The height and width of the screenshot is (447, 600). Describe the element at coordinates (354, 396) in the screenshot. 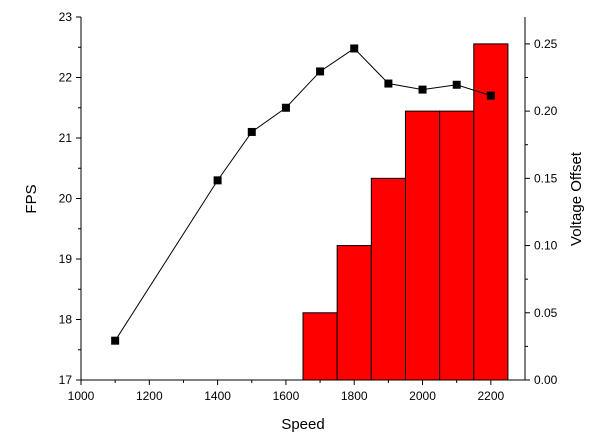

I see `x-tick-label: 1800` at that location.